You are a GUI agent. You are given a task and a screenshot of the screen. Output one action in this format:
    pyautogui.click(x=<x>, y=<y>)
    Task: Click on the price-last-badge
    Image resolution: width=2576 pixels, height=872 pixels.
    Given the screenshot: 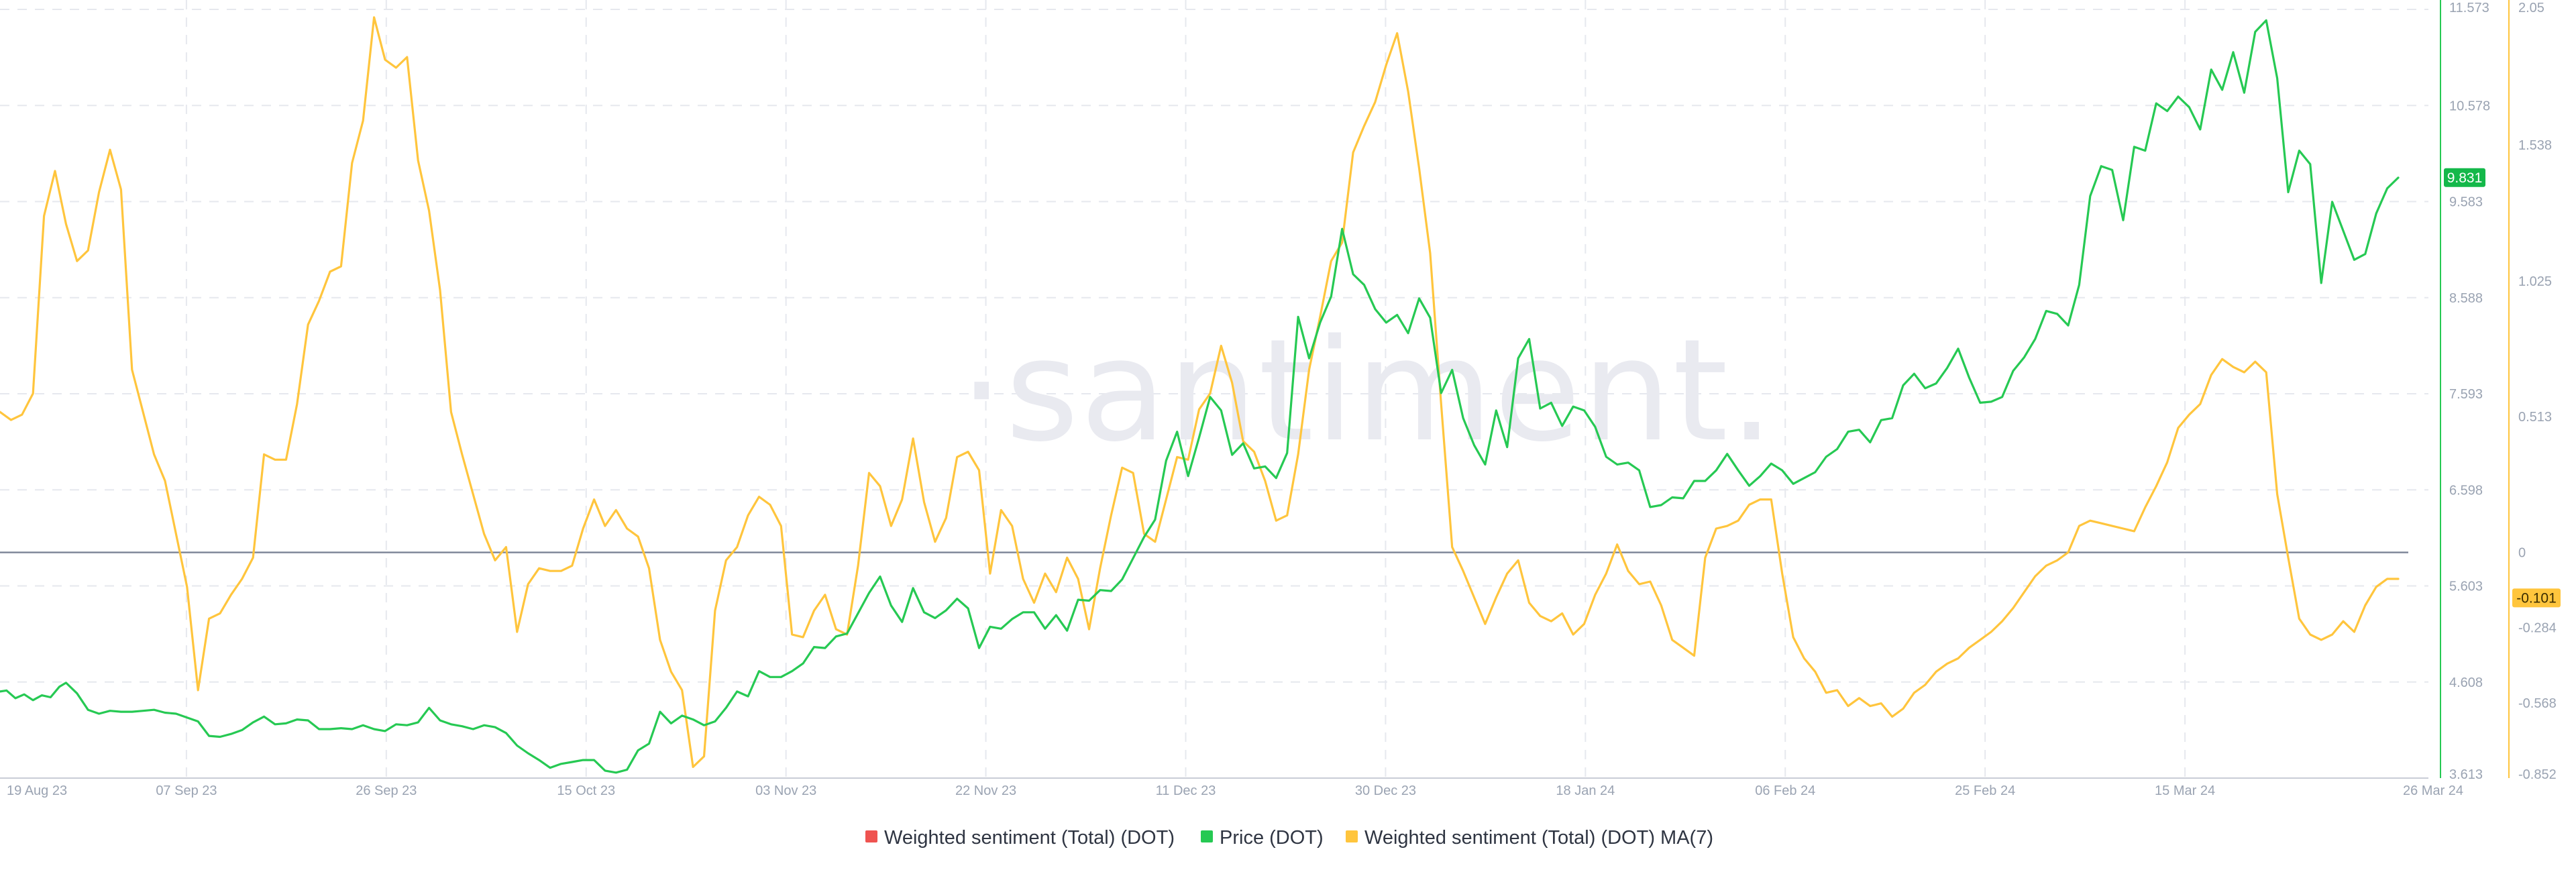 What is the action you would take?
    pyautogui.click(x=2464, y=177)
    